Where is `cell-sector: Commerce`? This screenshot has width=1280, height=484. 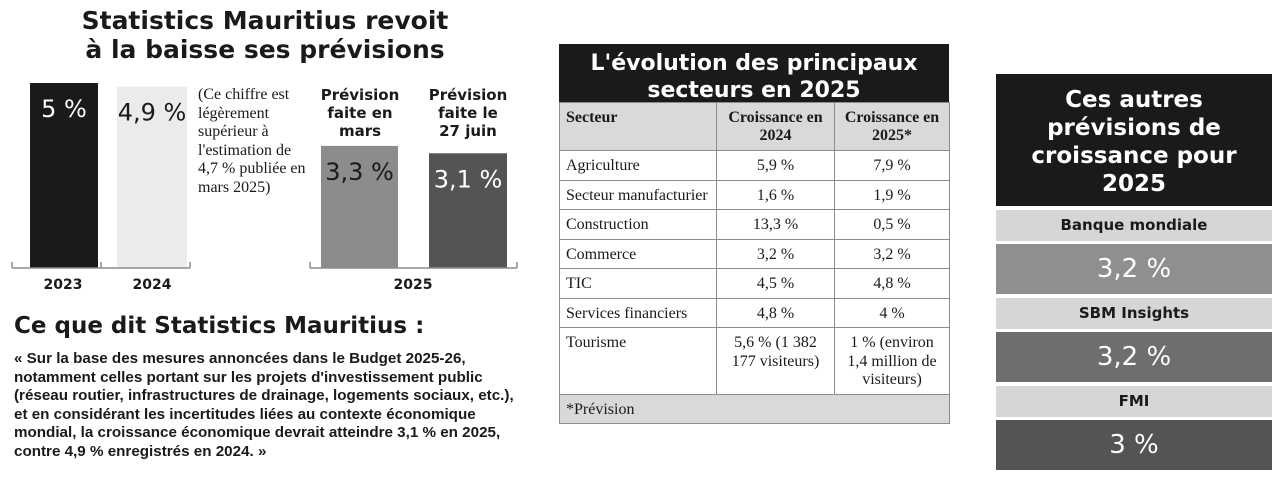
cell-sector: Commerce is located at coordinates (638, 253).